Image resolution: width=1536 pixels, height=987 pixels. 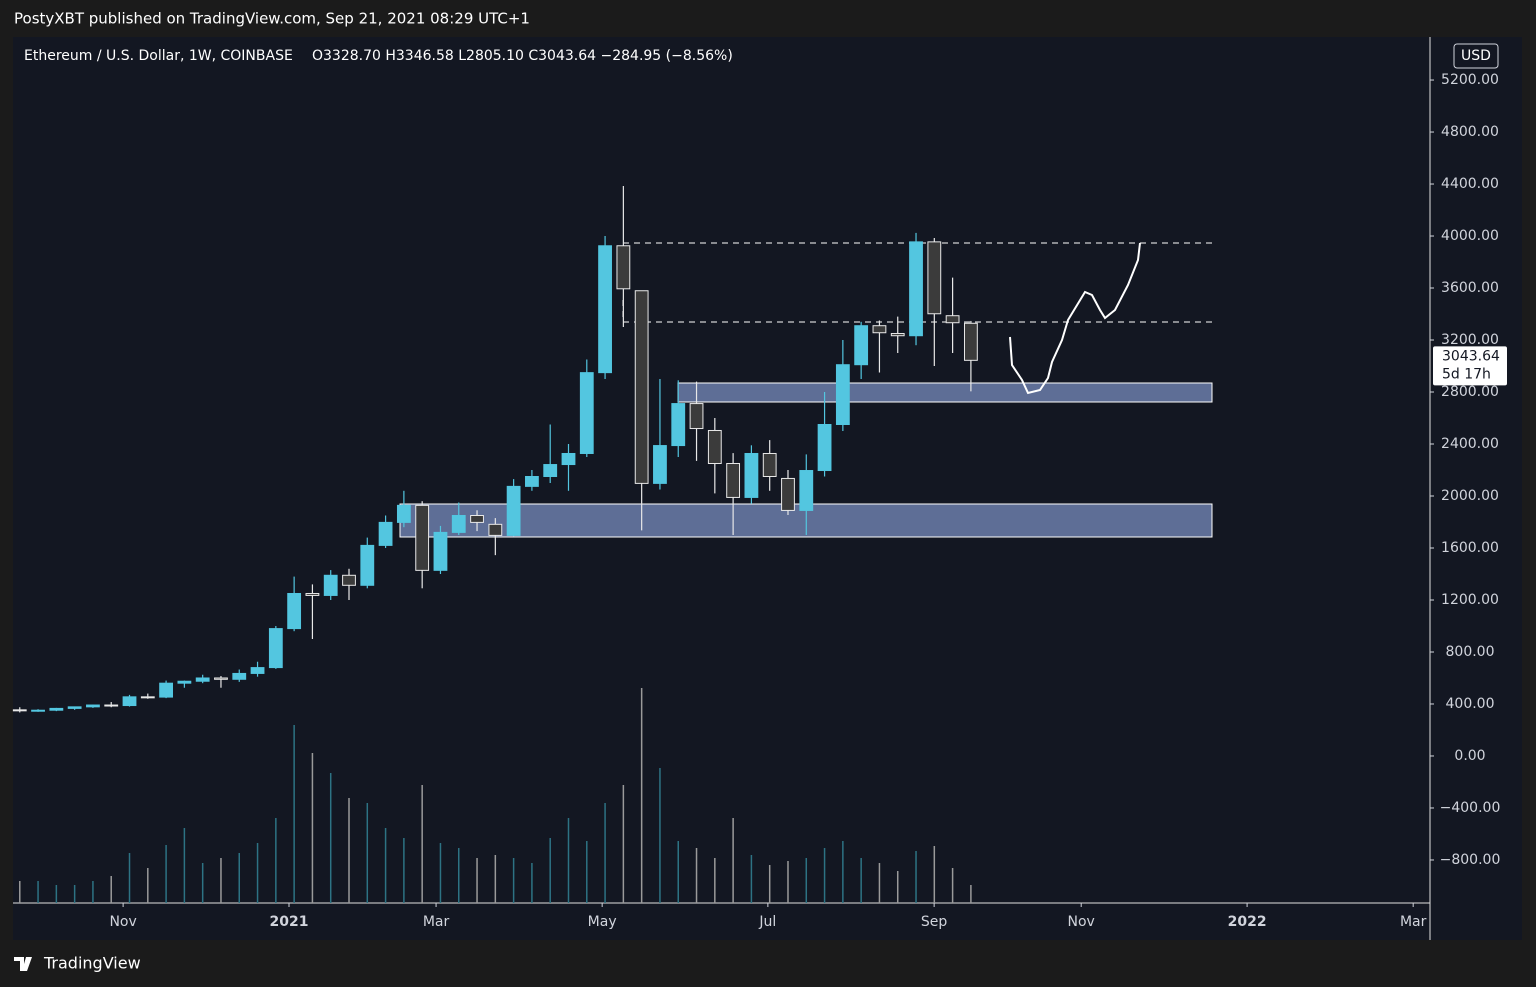 What do you see at coordinates (1247, 922) in the screenshot?
I see `x-tick-label: 2022` at bounding box center [1247, 922].